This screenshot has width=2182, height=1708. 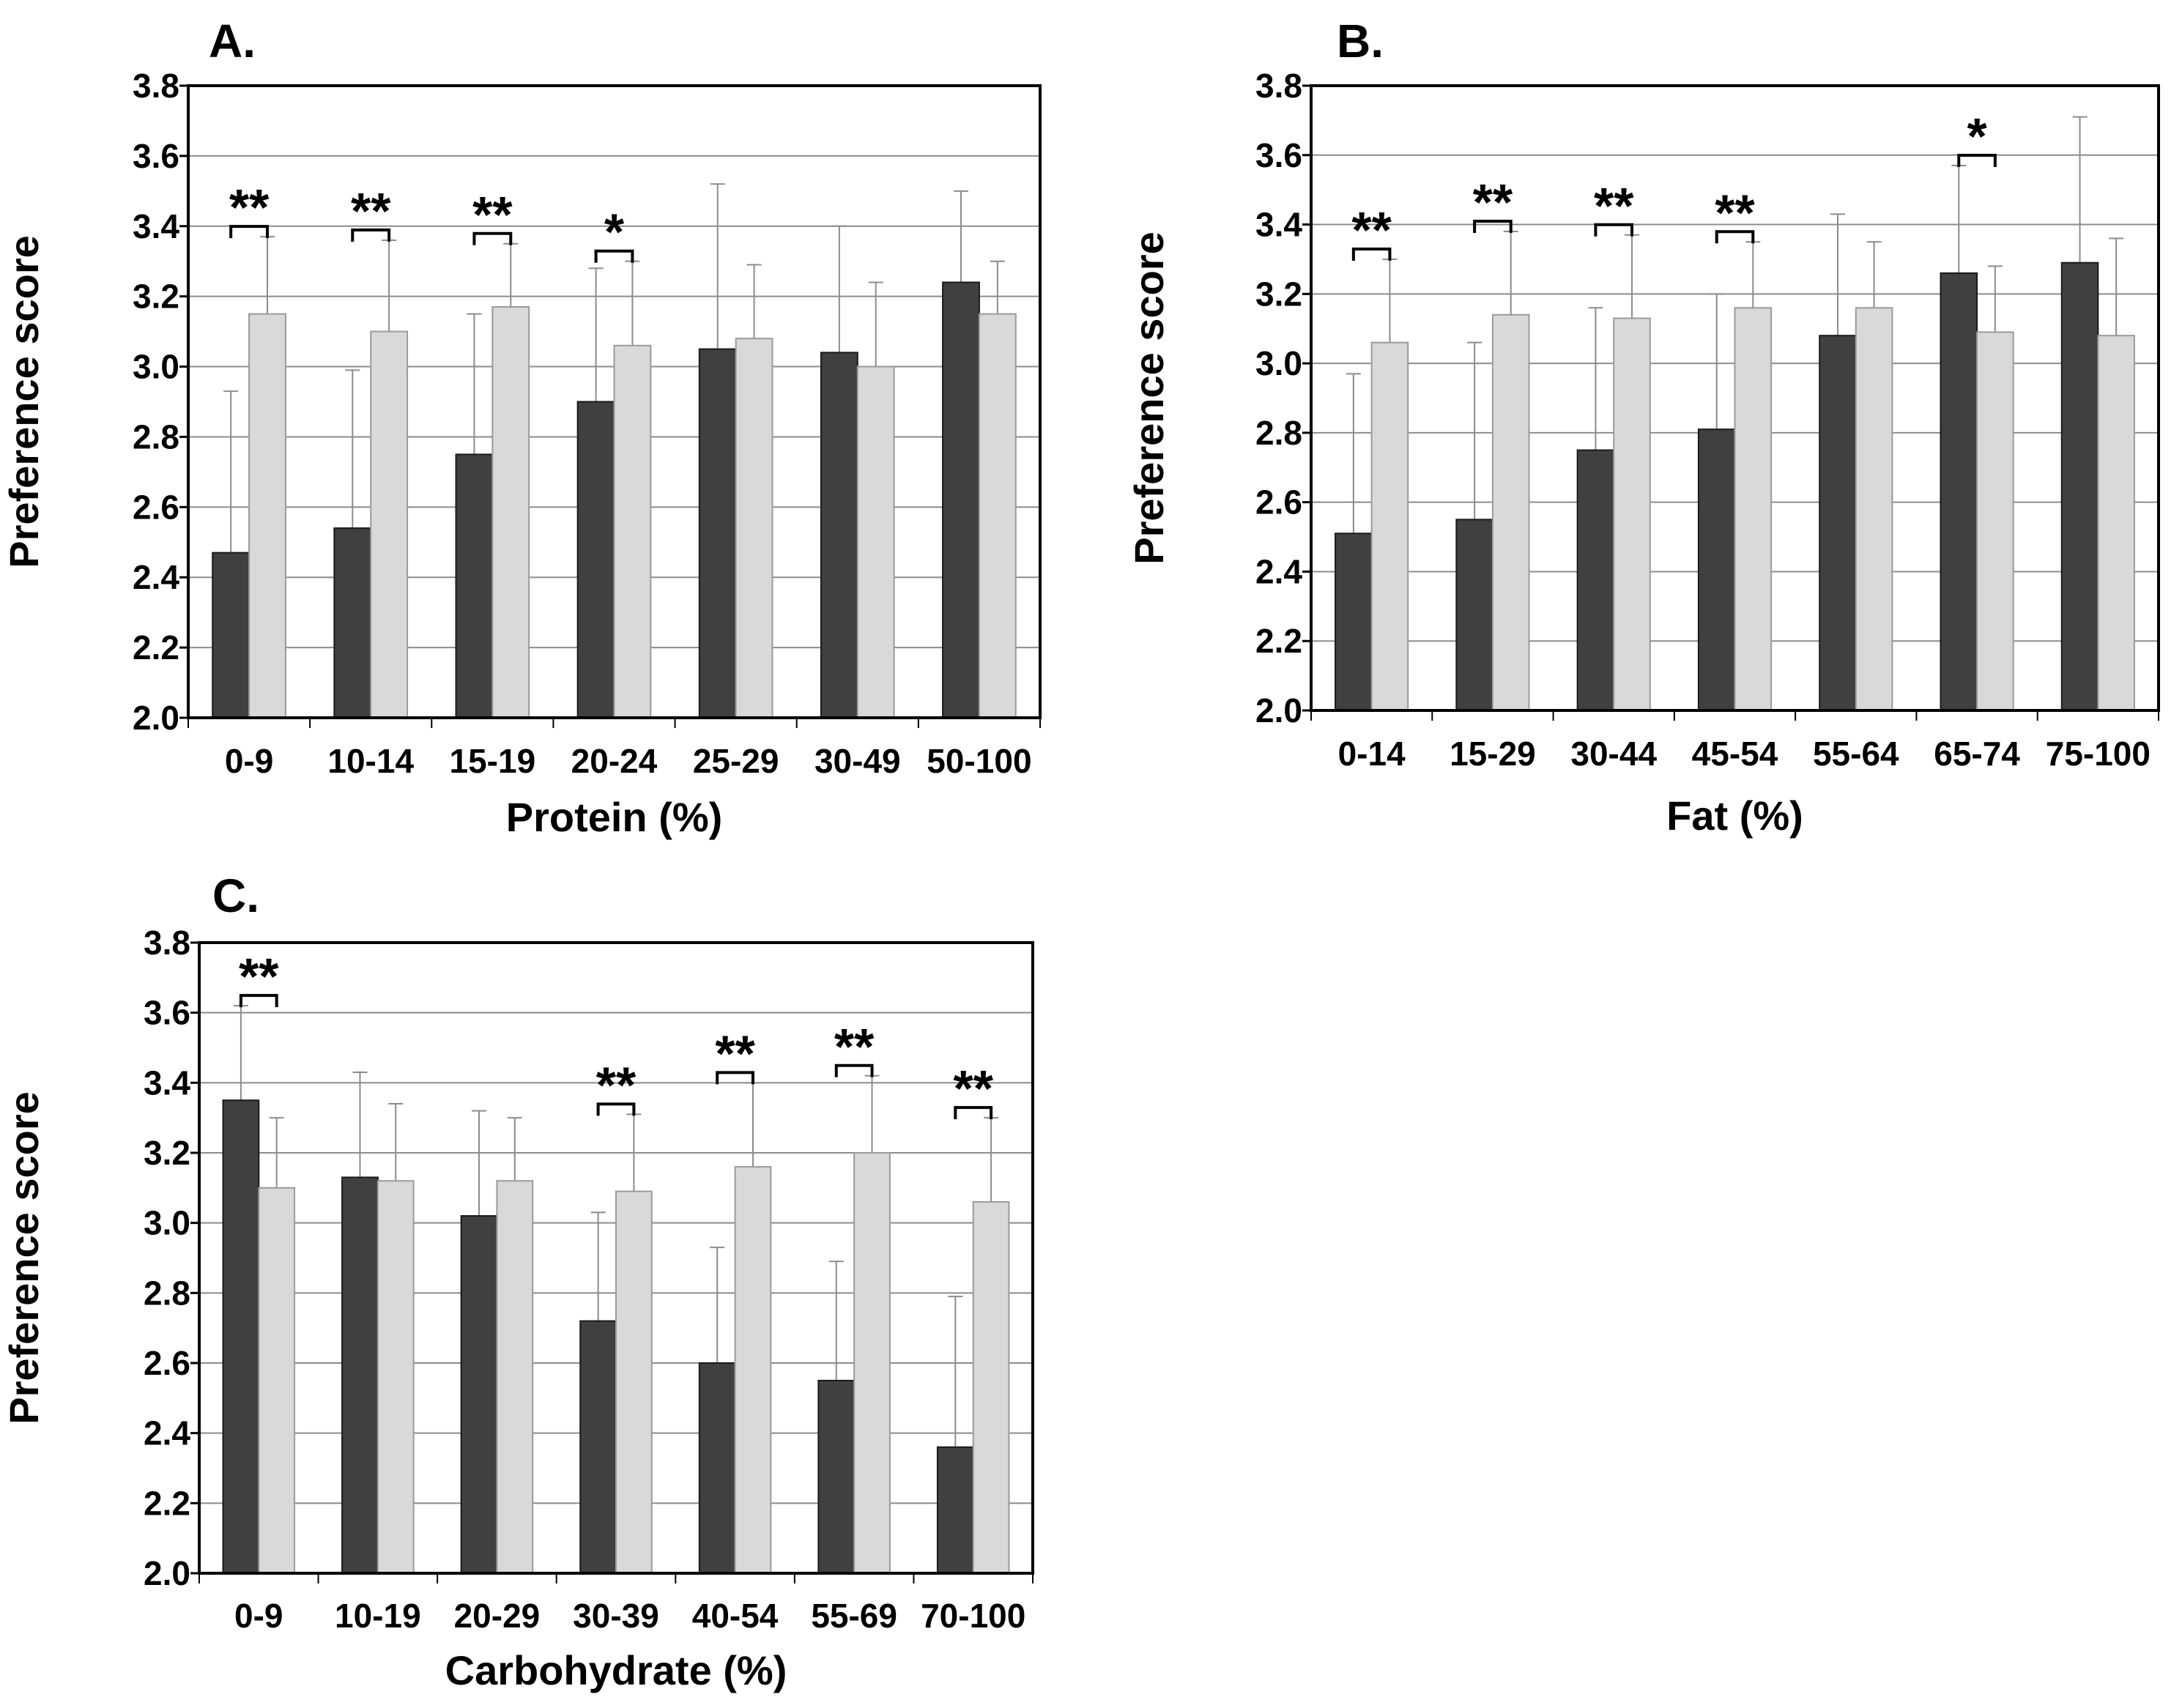 What do you see at coordinates (616, 1616) in the screenshot?
I see `x-category-label: 30-39` at bounding box center [616, 1616].